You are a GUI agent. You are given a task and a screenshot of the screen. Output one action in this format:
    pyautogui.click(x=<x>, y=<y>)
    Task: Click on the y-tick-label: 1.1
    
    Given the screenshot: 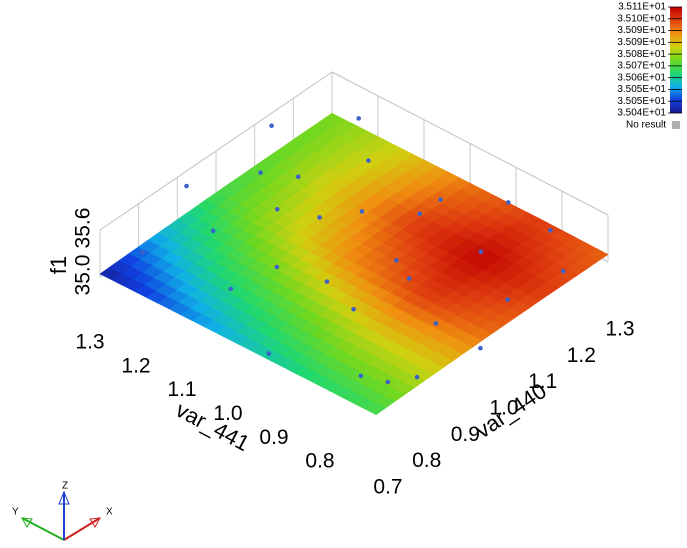 What is the action you would take?
    pyautogui.click(x=181, y=389)
    